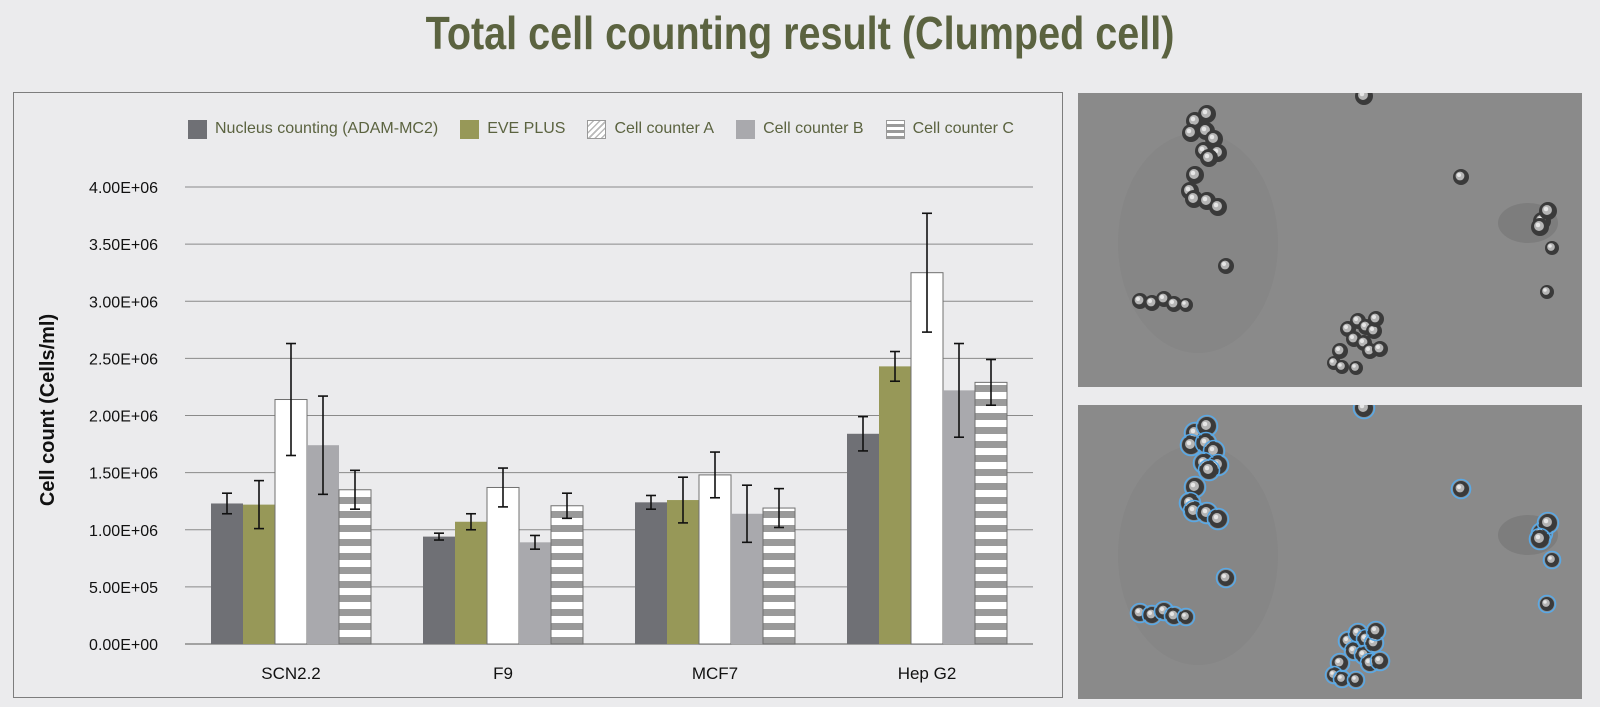 This screenshot has height=707, width=1600. I want to click on legend-item-counterA: Cell counter A, so click(651, 129).